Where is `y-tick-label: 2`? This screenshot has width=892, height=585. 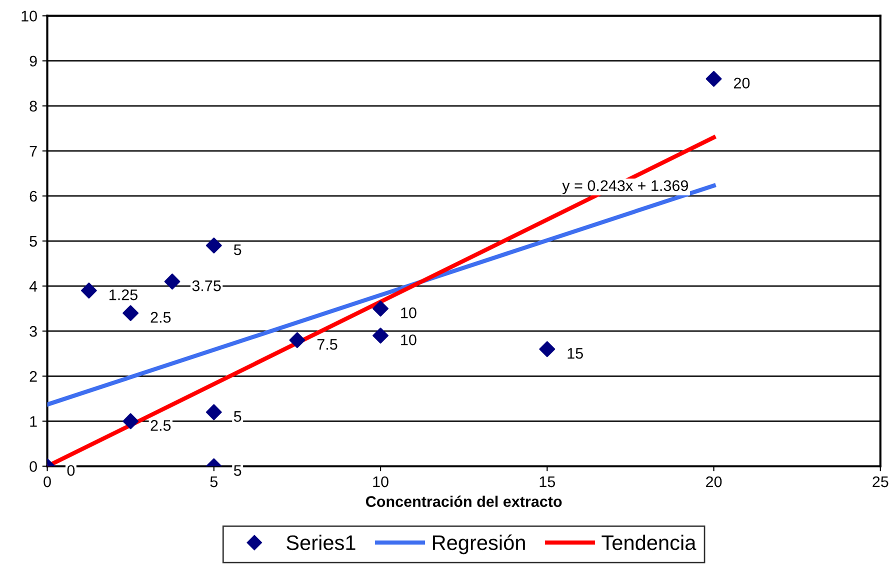
y-tick-label: 2 is located at coordinates (33, 376).